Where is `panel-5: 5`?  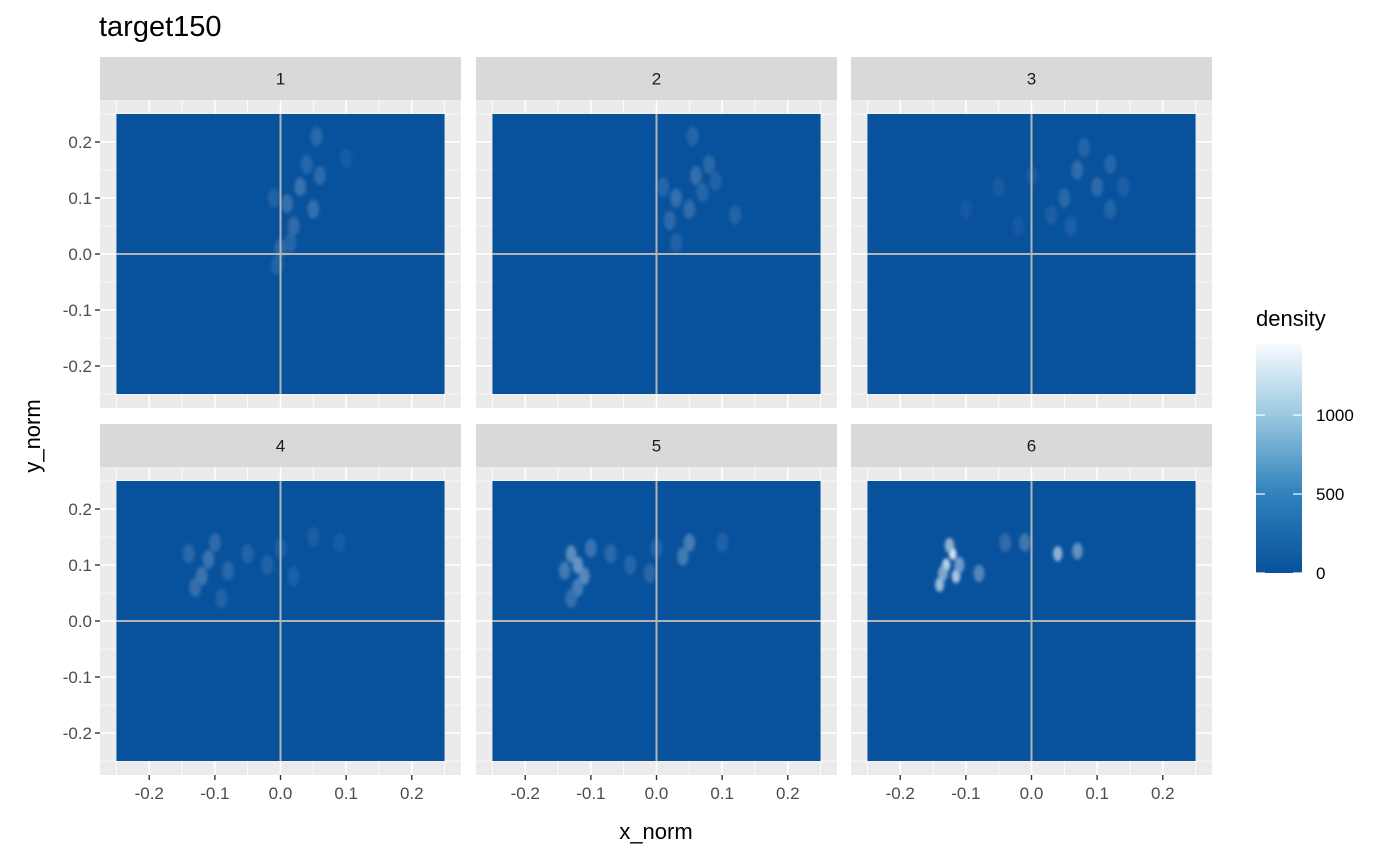
panel-5: 5 is located at coordinates (656, 599).